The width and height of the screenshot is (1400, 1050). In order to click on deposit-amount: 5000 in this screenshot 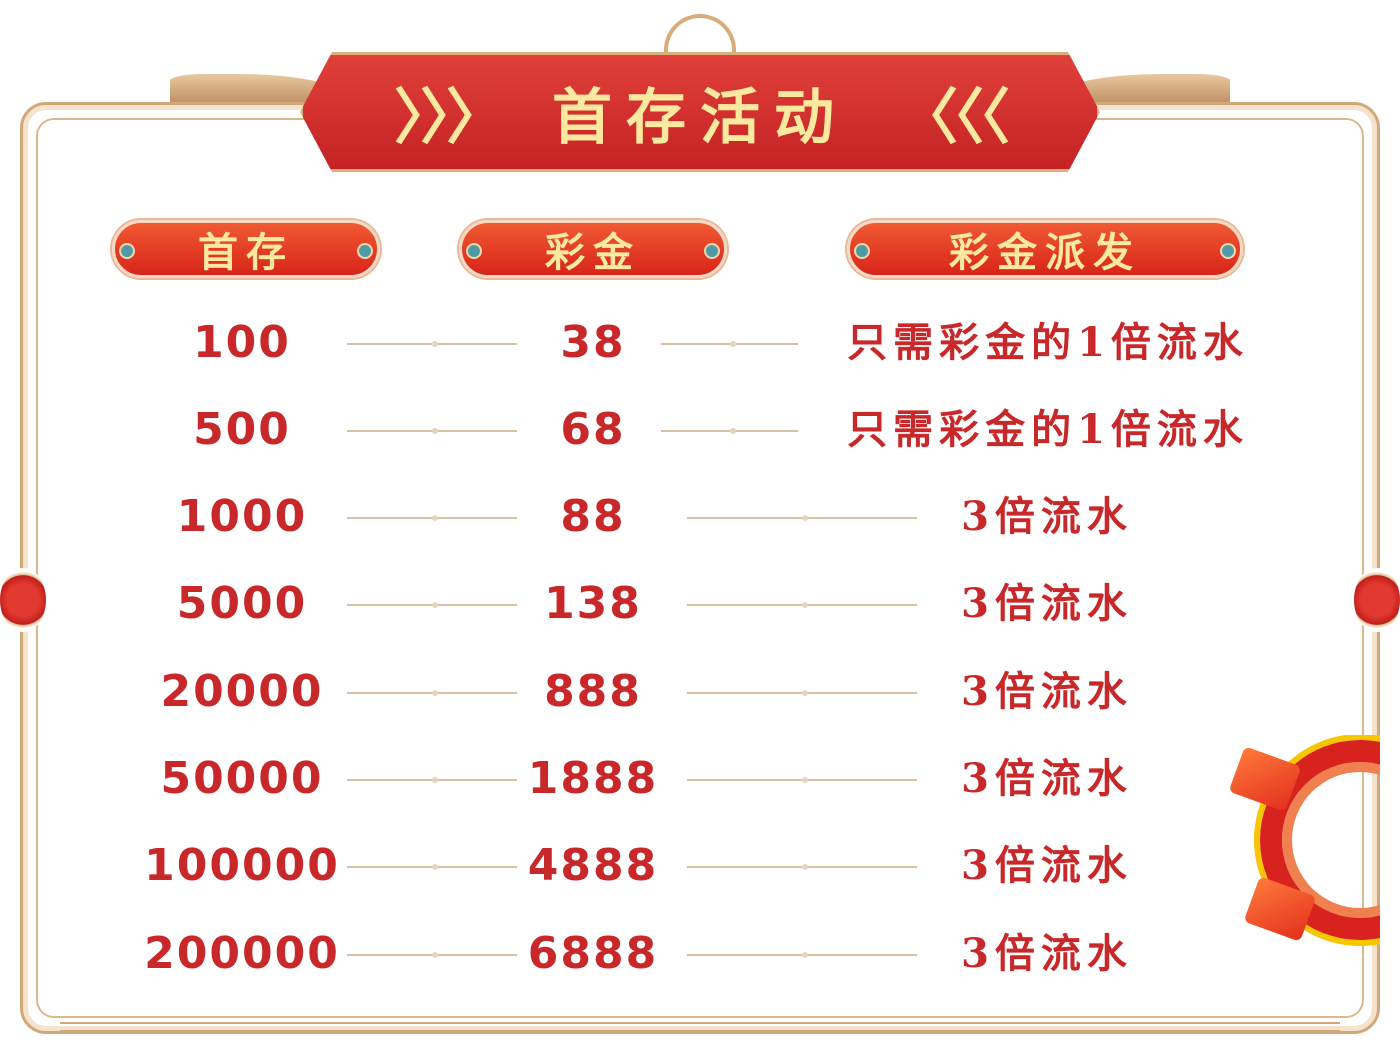, I will do `click(242, 603)`.